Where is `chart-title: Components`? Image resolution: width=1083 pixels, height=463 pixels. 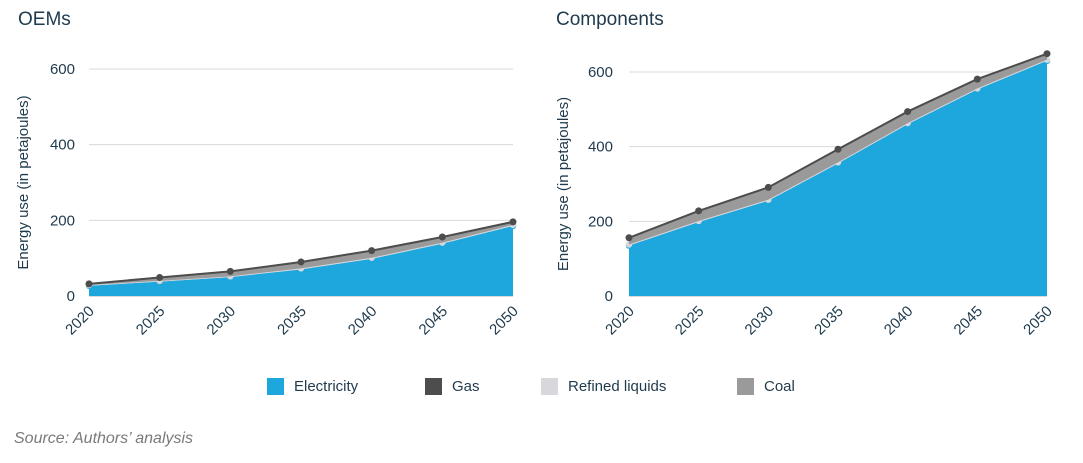
chart-title: Components is located at coordinates (610, 19).